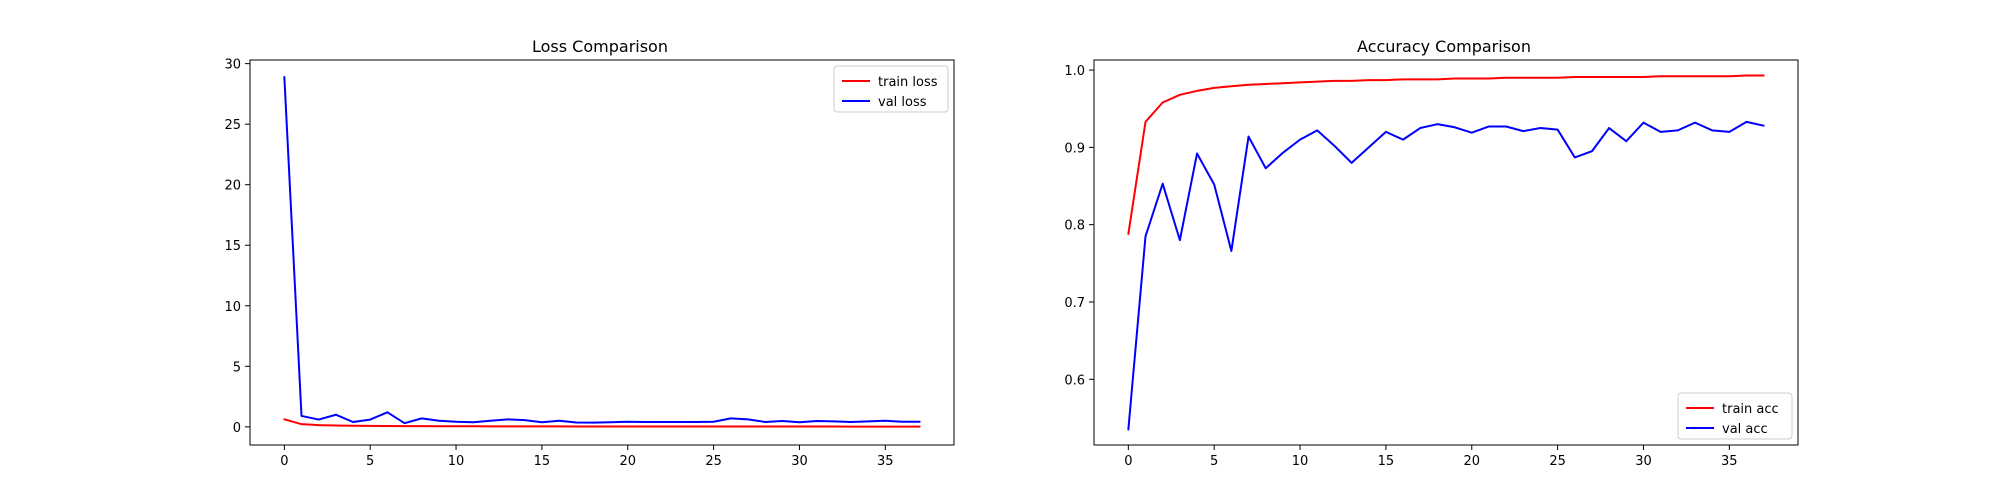 Image resolution: width=2000 pixels, height=500 pixels. I want to click on loss-legend-label-1: val loss, so click(902, 102).